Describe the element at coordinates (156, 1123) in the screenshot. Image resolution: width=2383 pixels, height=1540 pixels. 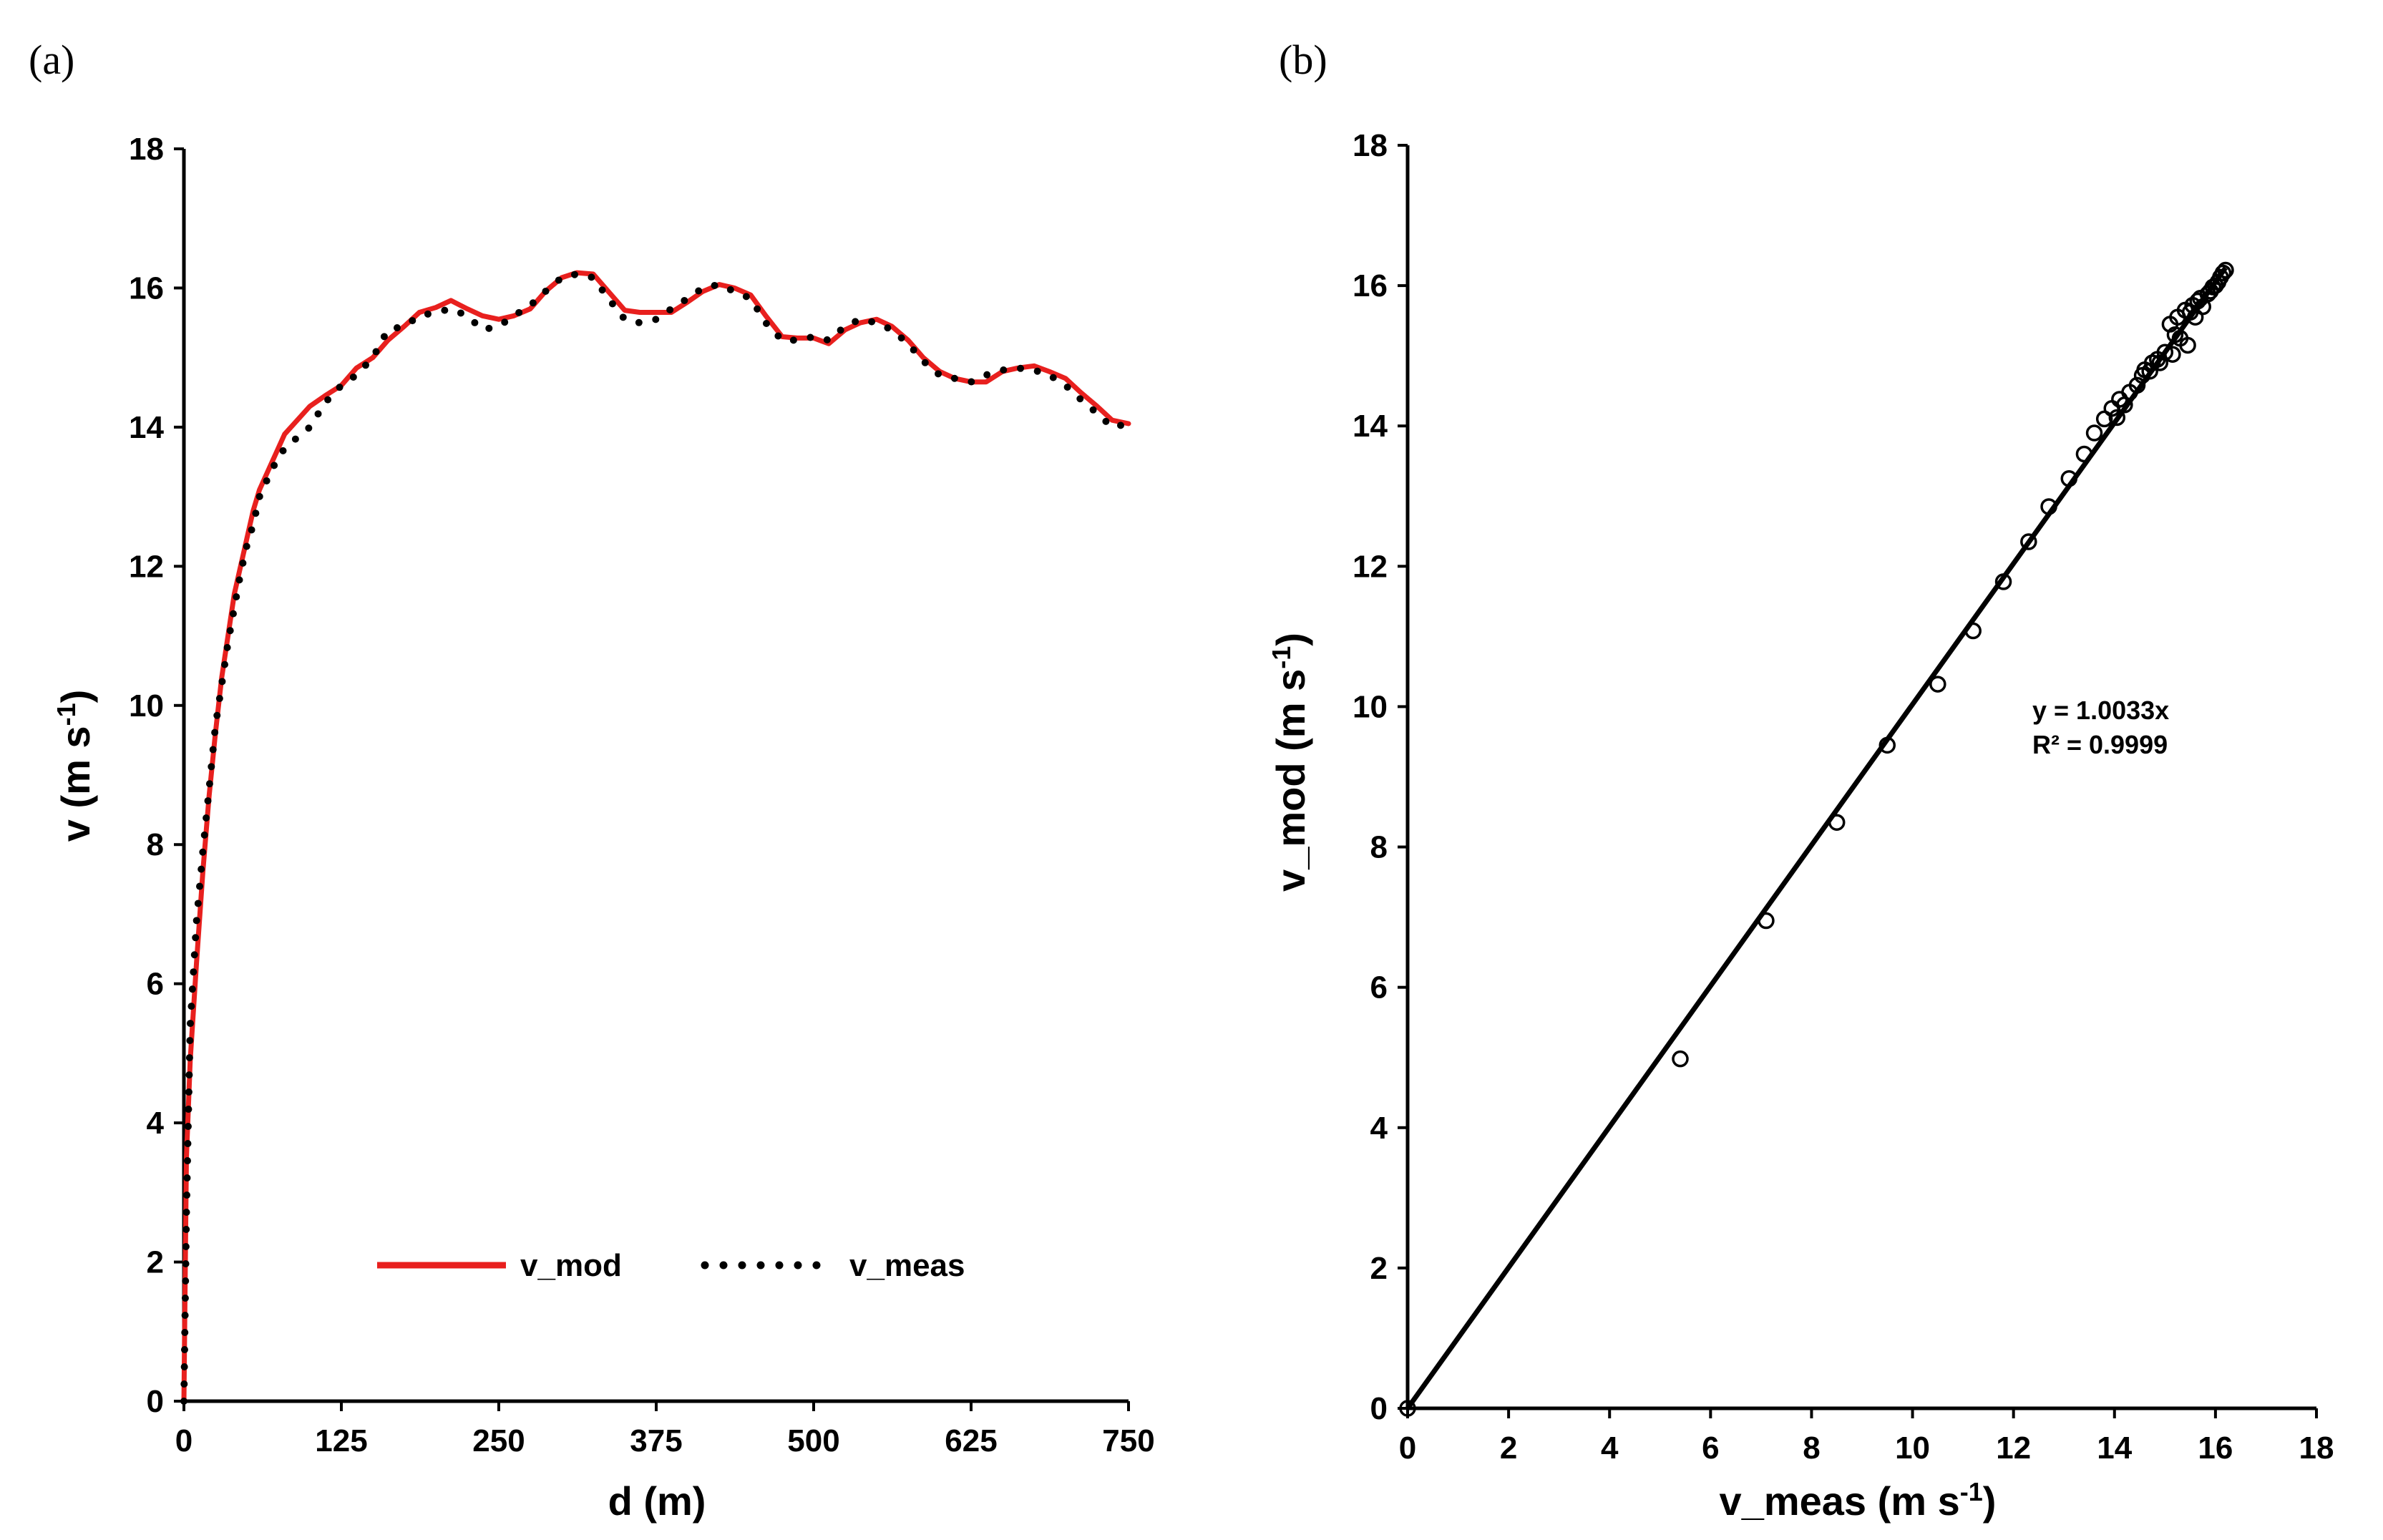
I see `panel-a-y-tick-label: 4` at that location.